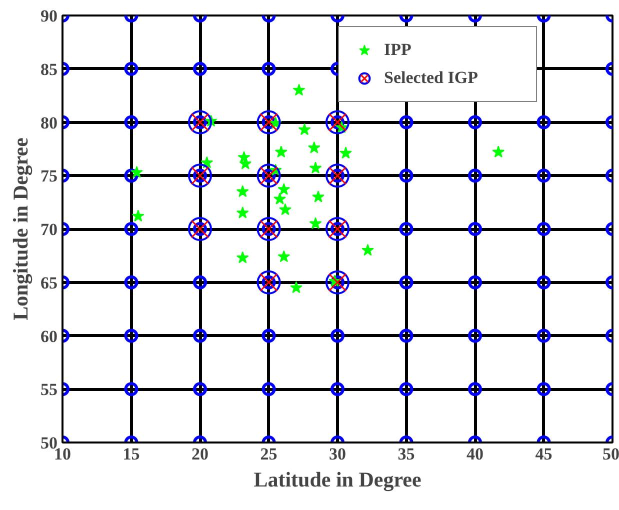  Describe the element at coordinates (269, 454) in the screenshot. I see `x-tick-label: 25` at that location.